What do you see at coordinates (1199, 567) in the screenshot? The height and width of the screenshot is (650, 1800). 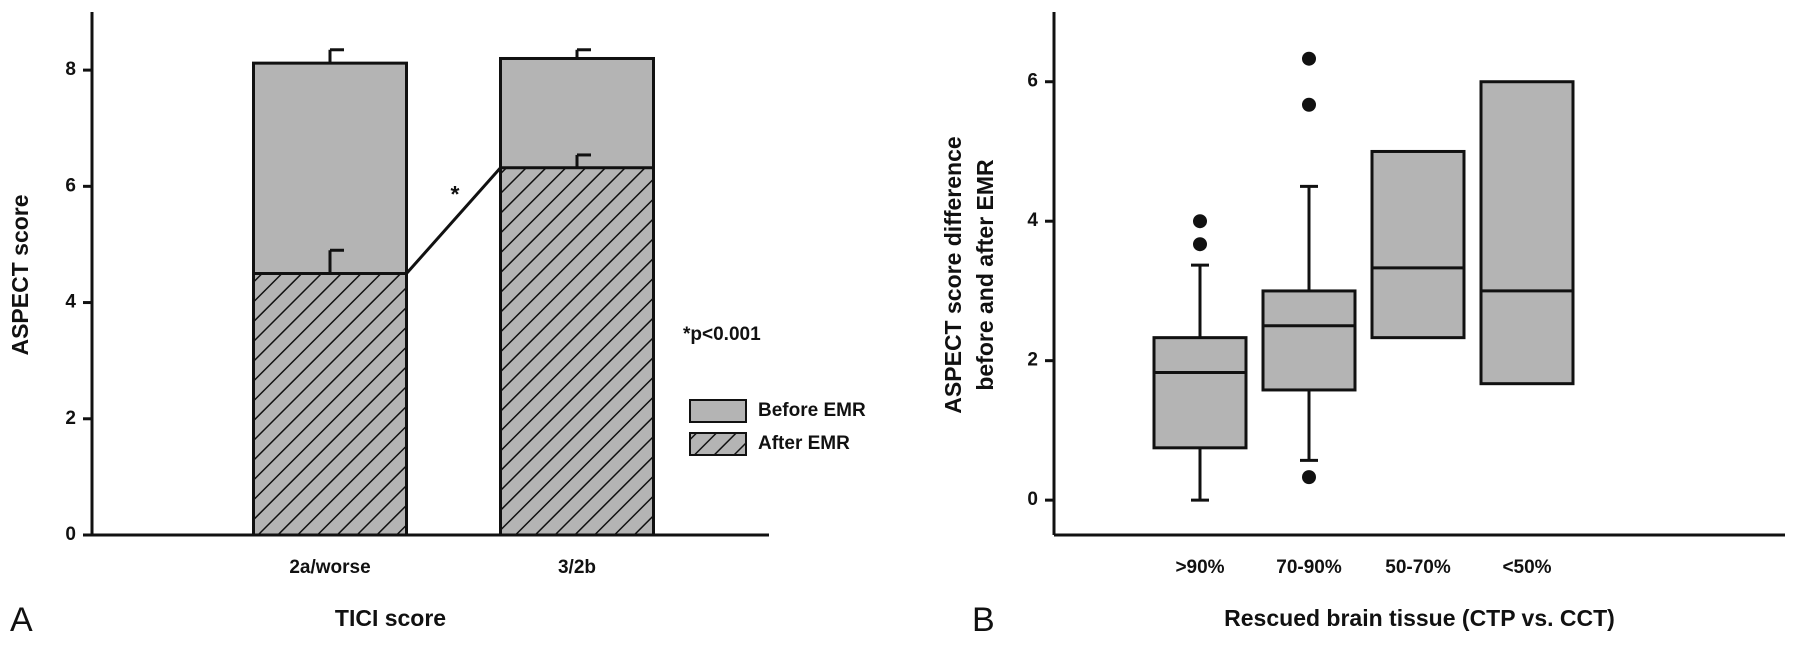 I see `x-tick-label: >90%` at bounding box center [1199, 567].